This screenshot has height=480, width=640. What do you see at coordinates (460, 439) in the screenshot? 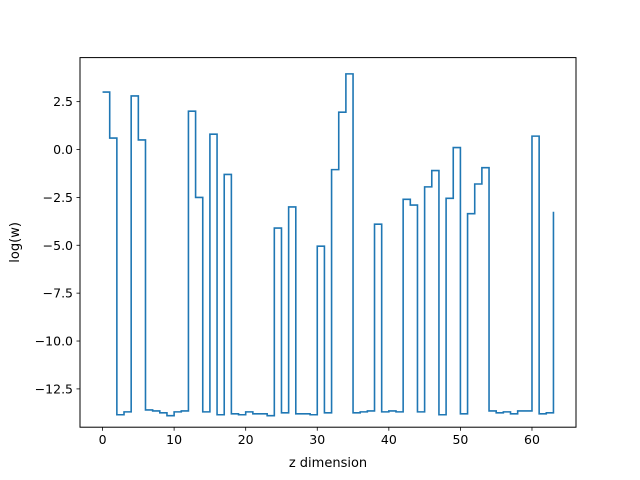
I see `x-tick-label: 50` at bounding box center [460, 439].